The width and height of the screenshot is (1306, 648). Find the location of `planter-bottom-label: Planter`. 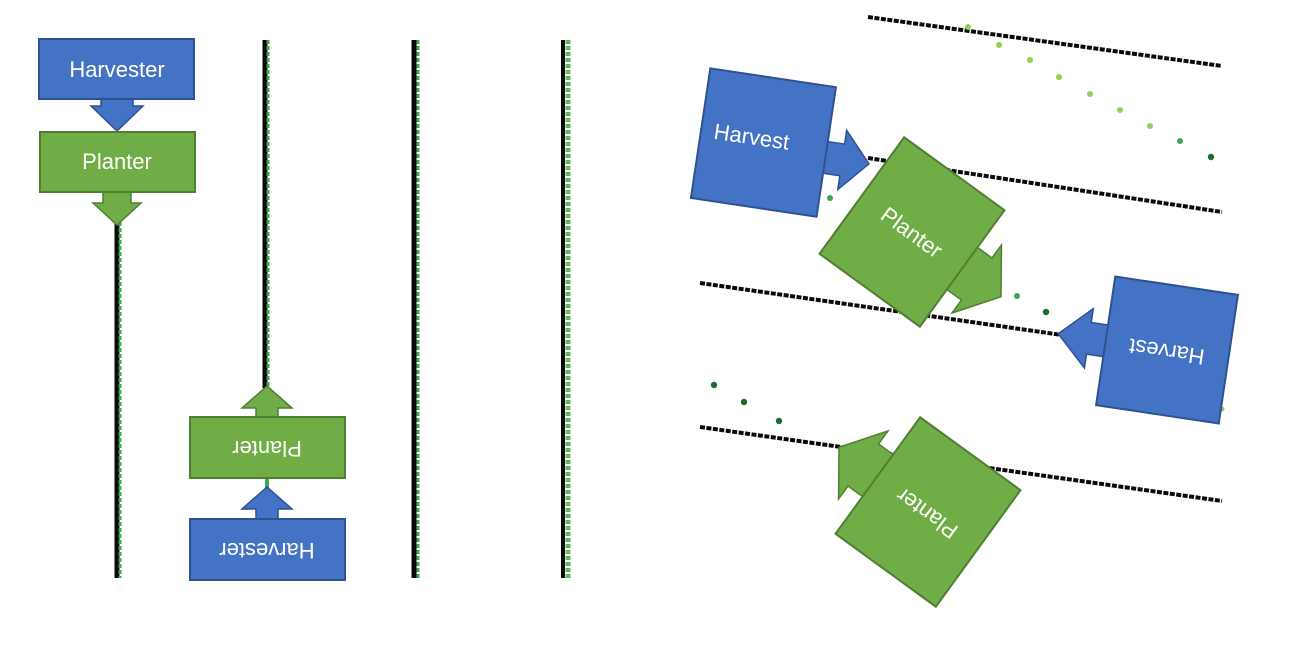

planter-bottom-label: Planter is located at coordinates (267, 448).